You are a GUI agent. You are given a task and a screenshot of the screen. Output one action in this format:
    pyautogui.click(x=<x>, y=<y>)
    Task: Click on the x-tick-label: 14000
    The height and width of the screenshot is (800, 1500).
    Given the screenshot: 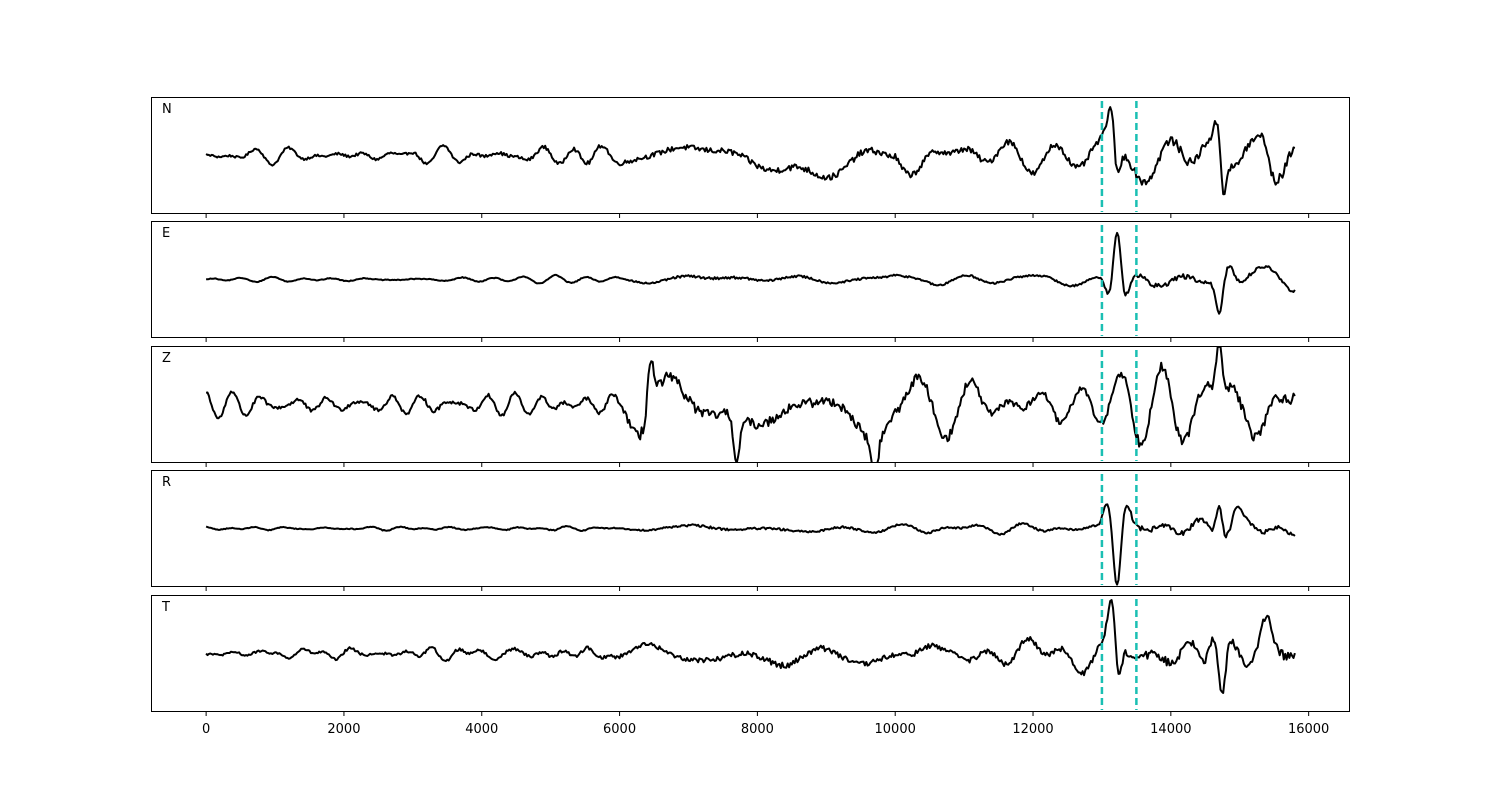 What is the action you would take?
    pyautogui.click(x=1170, y=729)
    